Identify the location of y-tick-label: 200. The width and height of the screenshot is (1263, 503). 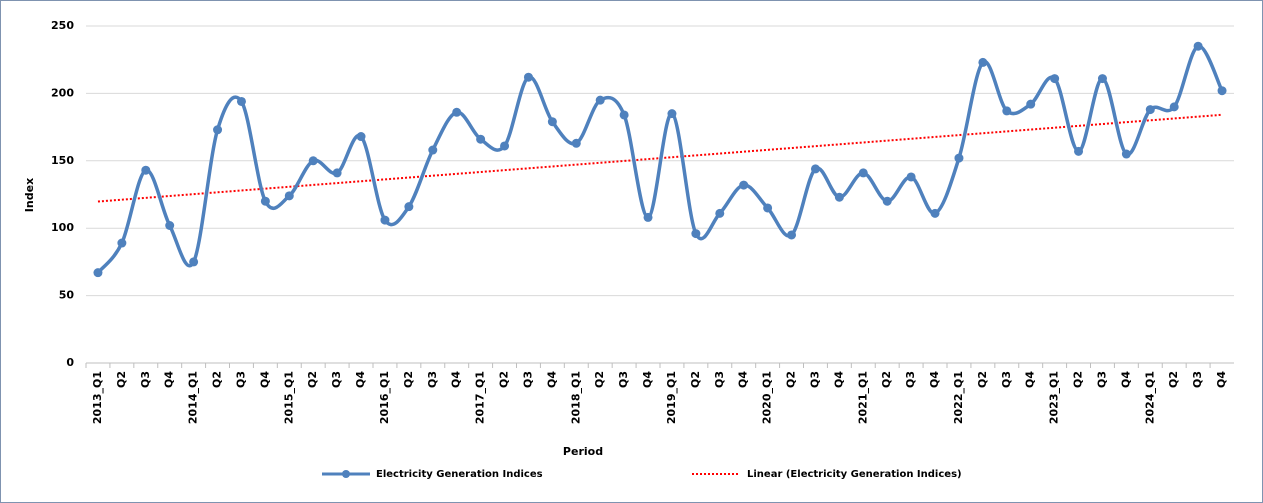
(62, 92).